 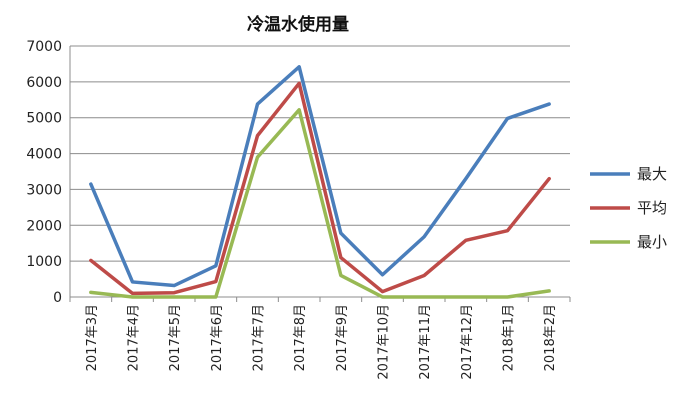 What do you see at coordinates (467, 342) in the screenshot?
I see `x-tick-label: 2017年12月` at bounding box center [467, 342].